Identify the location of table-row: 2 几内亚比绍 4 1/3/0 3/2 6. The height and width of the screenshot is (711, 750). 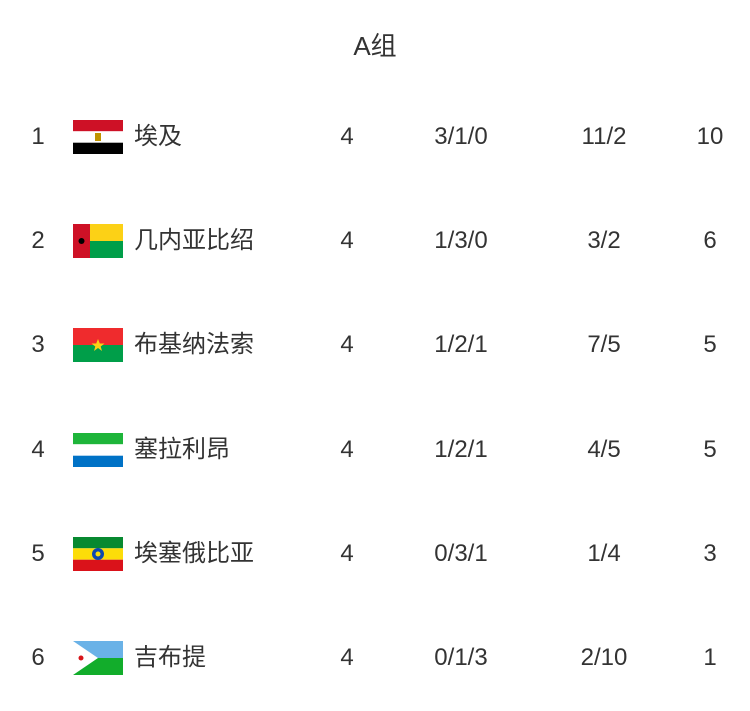
(375, 241).